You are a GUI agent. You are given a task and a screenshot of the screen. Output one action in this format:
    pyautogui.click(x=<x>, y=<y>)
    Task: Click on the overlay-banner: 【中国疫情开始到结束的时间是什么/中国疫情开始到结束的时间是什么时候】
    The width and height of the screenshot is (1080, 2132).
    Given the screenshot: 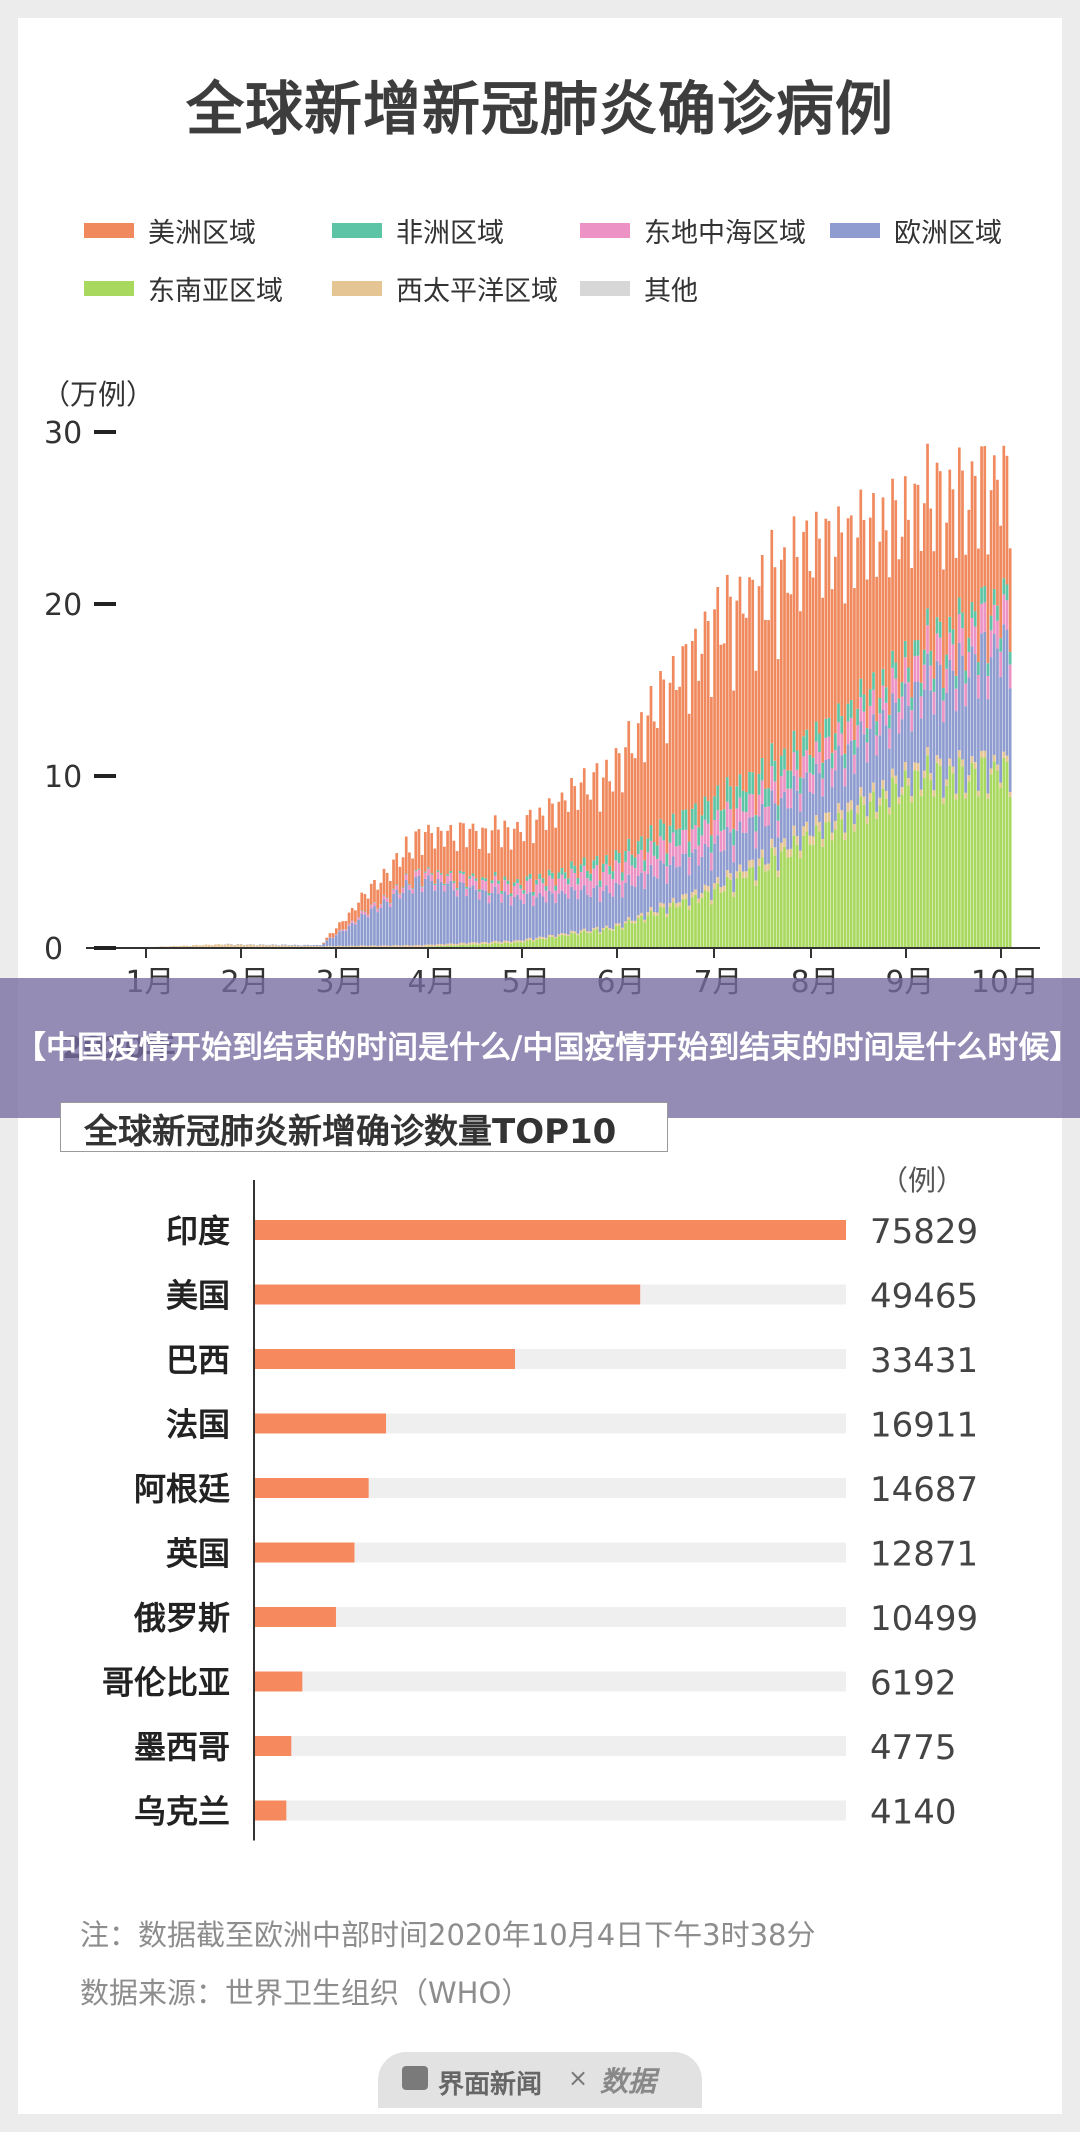 What is the action you would take?
    pyautogui.click(x=540, y=1048)
    